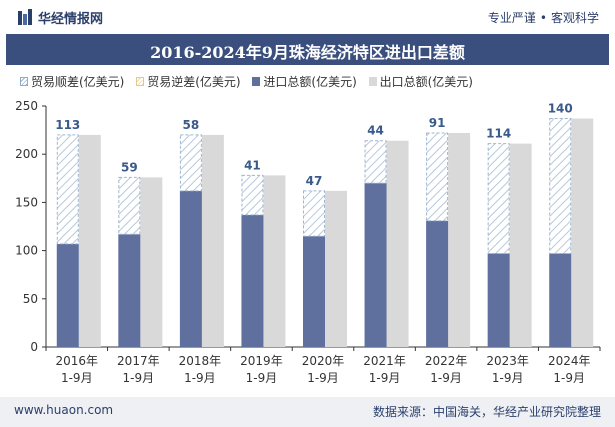 Image resolution: width=615 pixels, height=427 pixels. What do you see at coordinates (25, 17) in the screenshot?
I see `huajing-logo-icon` at bounding box center [25, 17].